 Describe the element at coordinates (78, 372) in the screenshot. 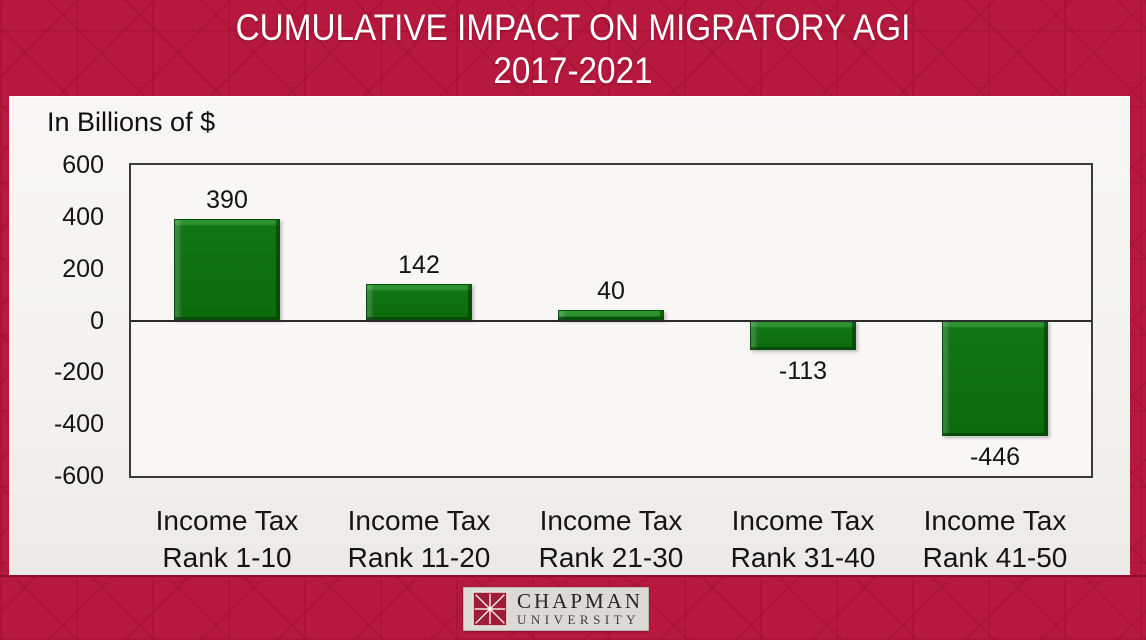

I see `y-axis-tick-label: -200` at that location.